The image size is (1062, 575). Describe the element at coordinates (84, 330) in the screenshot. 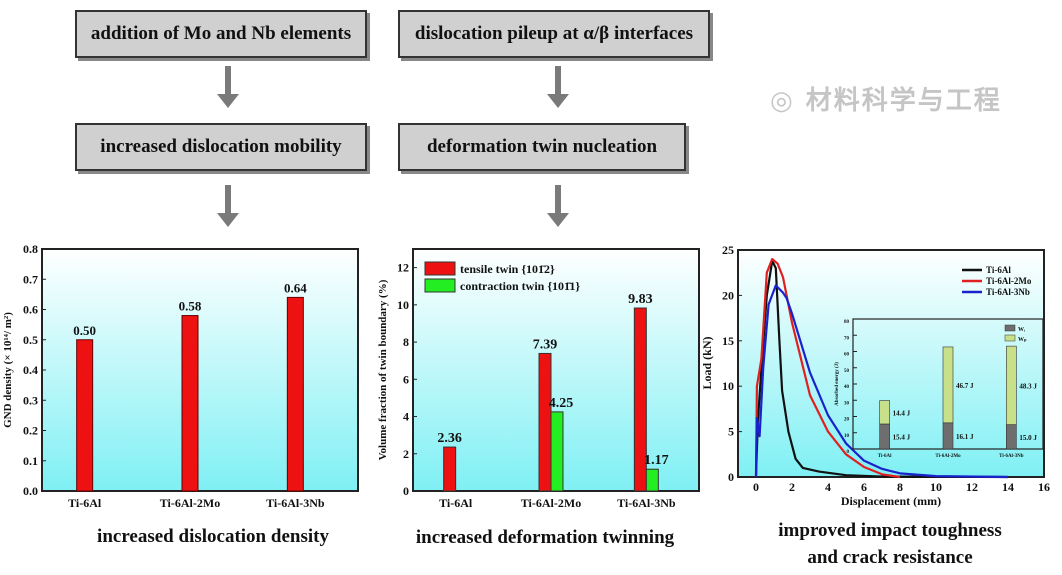

I see `data-label: 0.50` at that location.